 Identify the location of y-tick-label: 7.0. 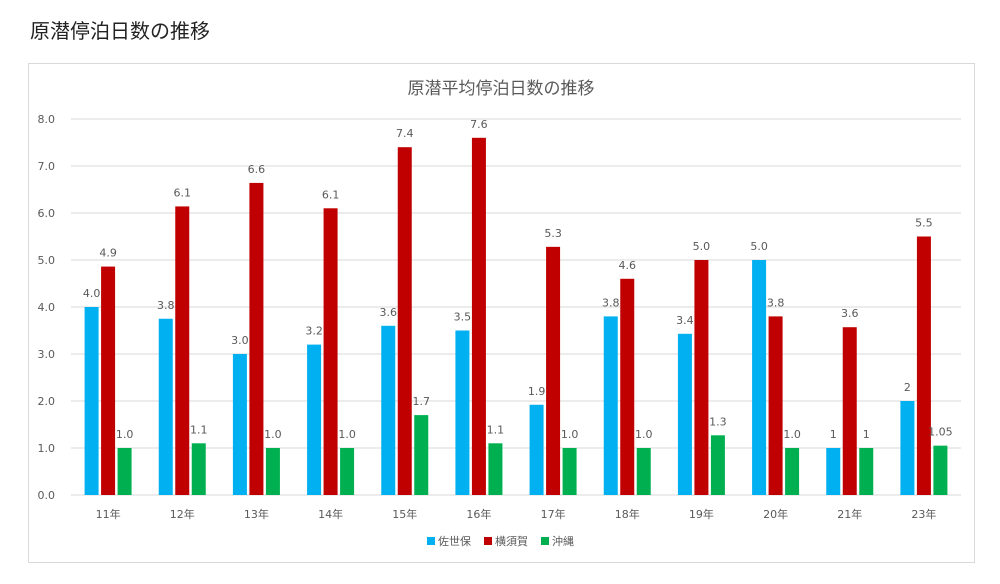
(47, 166).